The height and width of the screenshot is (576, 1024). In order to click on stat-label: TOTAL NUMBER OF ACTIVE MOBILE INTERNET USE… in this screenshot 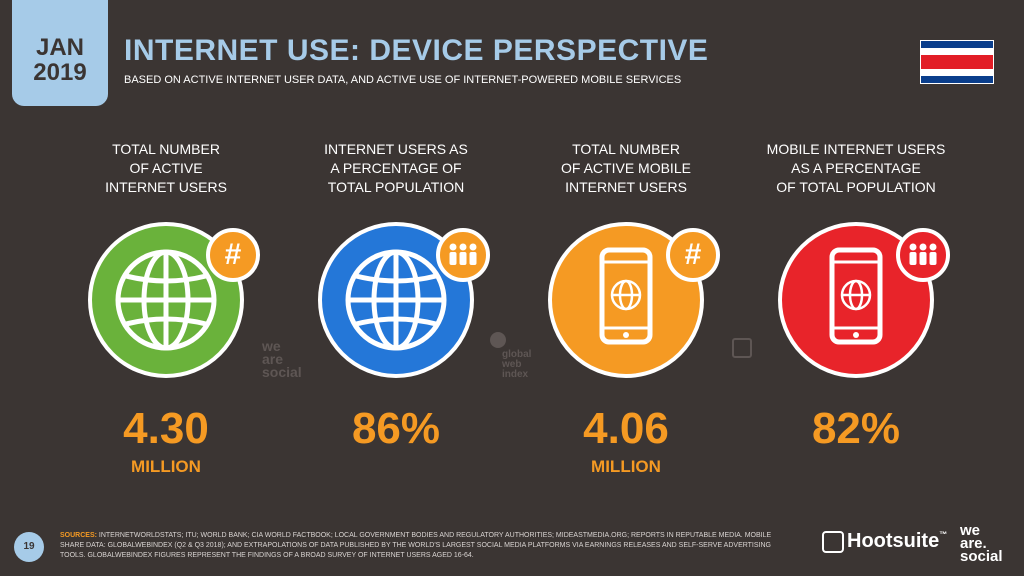, I will do `click(626, 168)`.